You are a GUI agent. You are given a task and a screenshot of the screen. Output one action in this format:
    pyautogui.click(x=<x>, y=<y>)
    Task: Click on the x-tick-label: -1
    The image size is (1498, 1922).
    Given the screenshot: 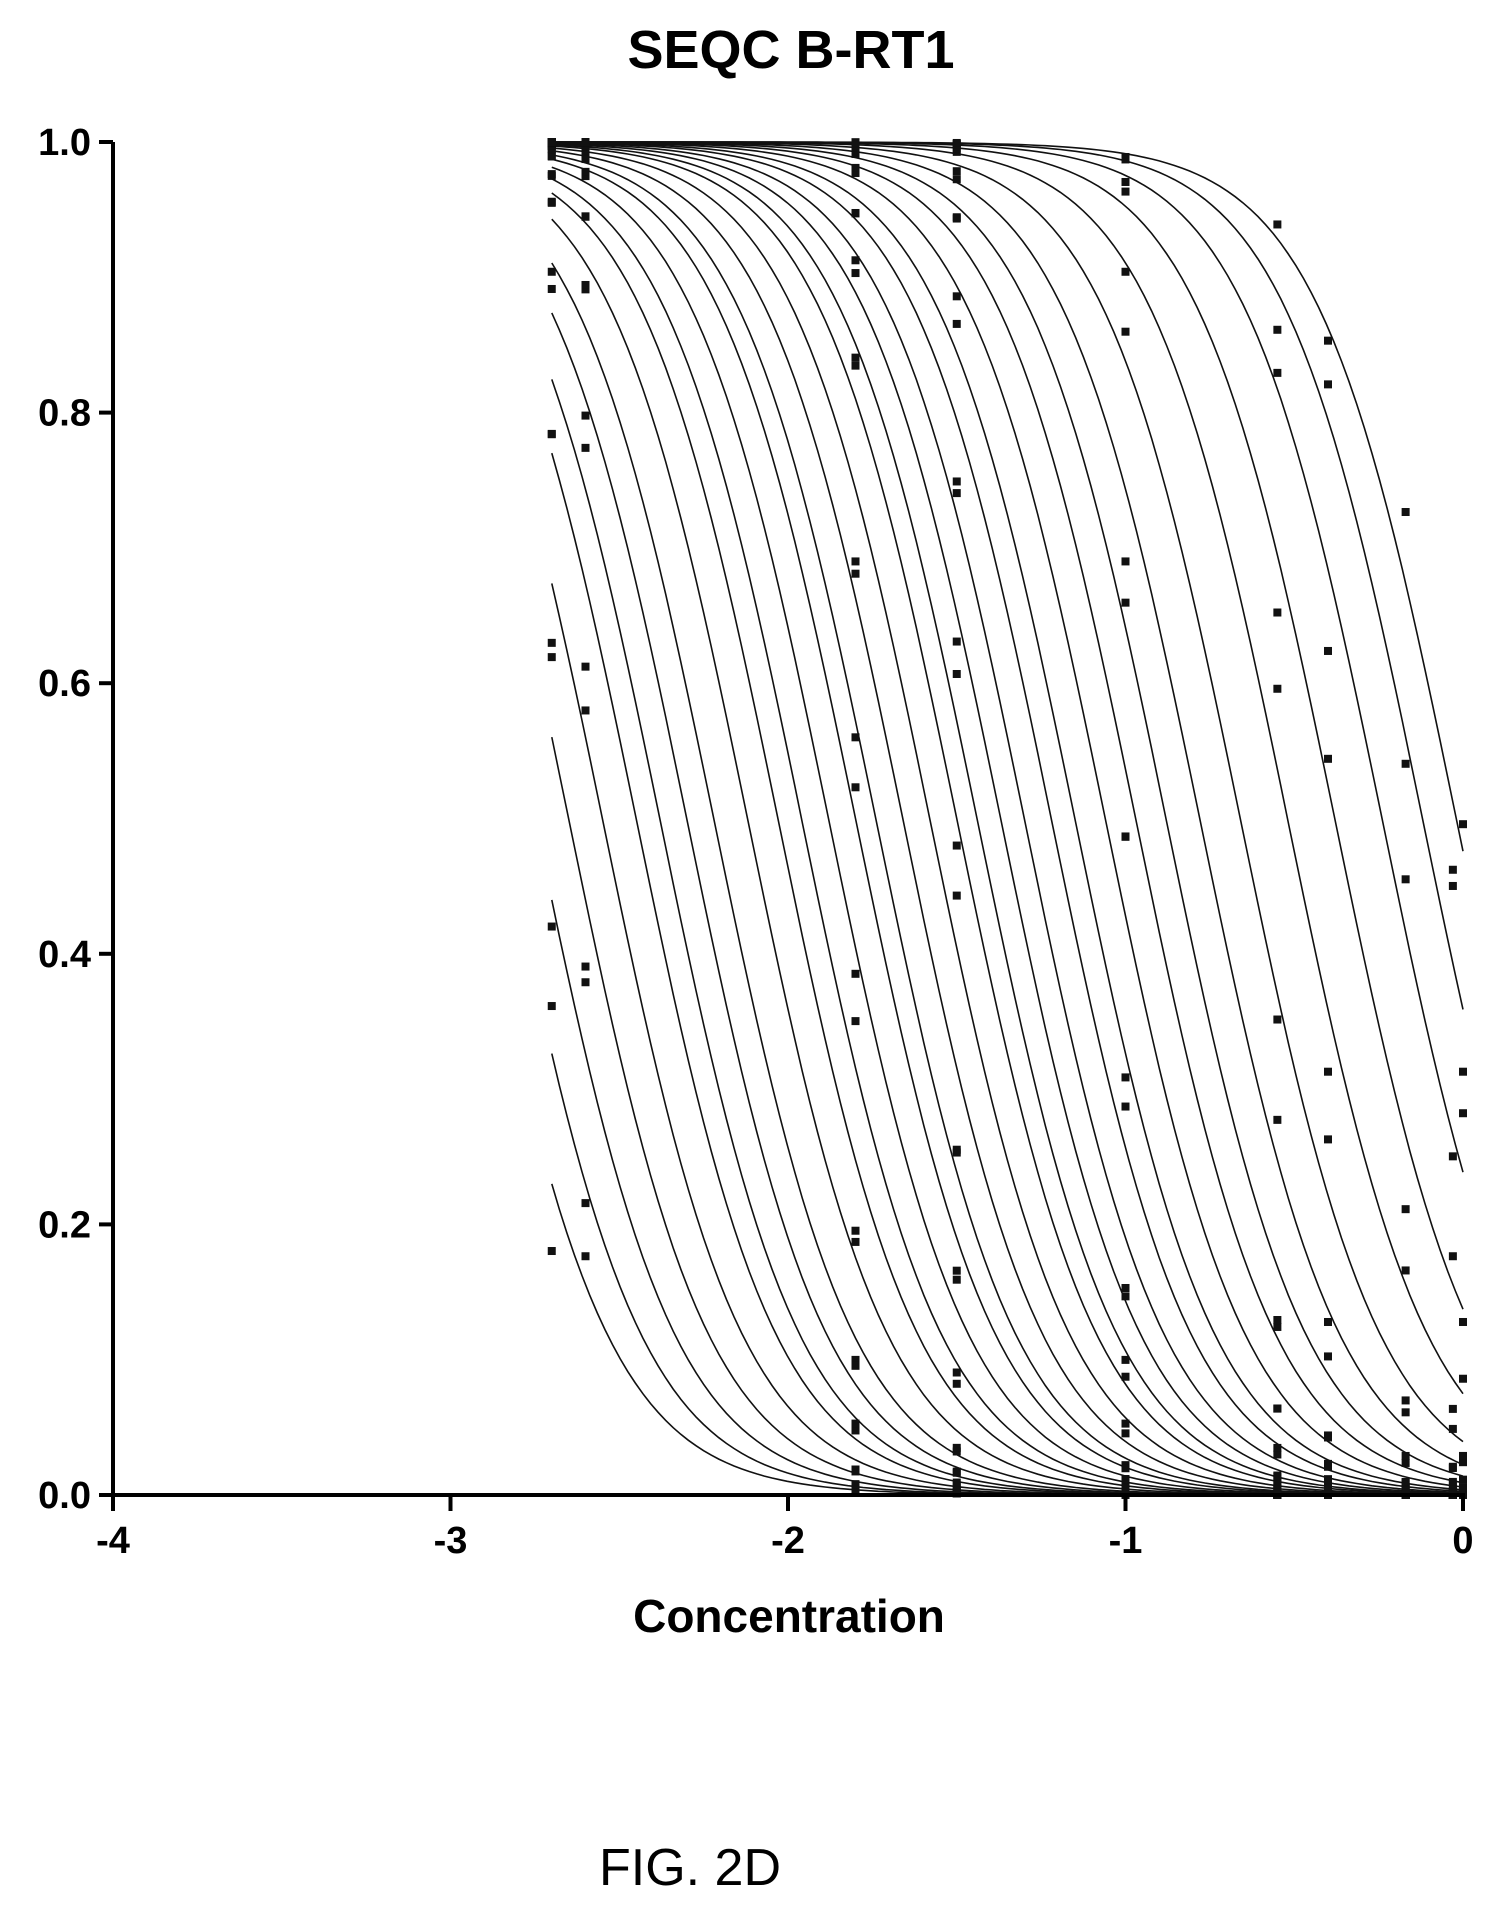 What is the action you would take?
    pyautogui.click(x=1126, y=1541)
    